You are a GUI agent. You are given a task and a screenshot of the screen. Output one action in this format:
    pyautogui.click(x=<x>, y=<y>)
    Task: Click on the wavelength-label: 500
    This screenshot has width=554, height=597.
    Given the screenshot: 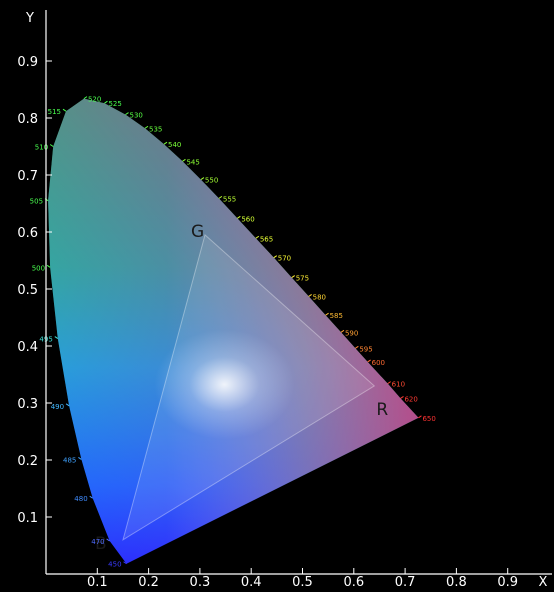 What is the action you would take?
    pyautogui.click(x=38, y=268)
    